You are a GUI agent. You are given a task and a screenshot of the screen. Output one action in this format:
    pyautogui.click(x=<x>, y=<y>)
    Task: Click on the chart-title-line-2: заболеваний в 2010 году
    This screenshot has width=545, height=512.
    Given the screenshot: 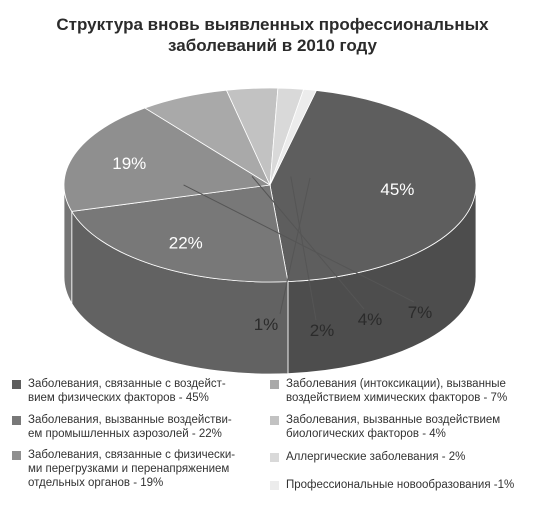 What is the action you would take?
    pyautogui.click(x=272, y=45)
    